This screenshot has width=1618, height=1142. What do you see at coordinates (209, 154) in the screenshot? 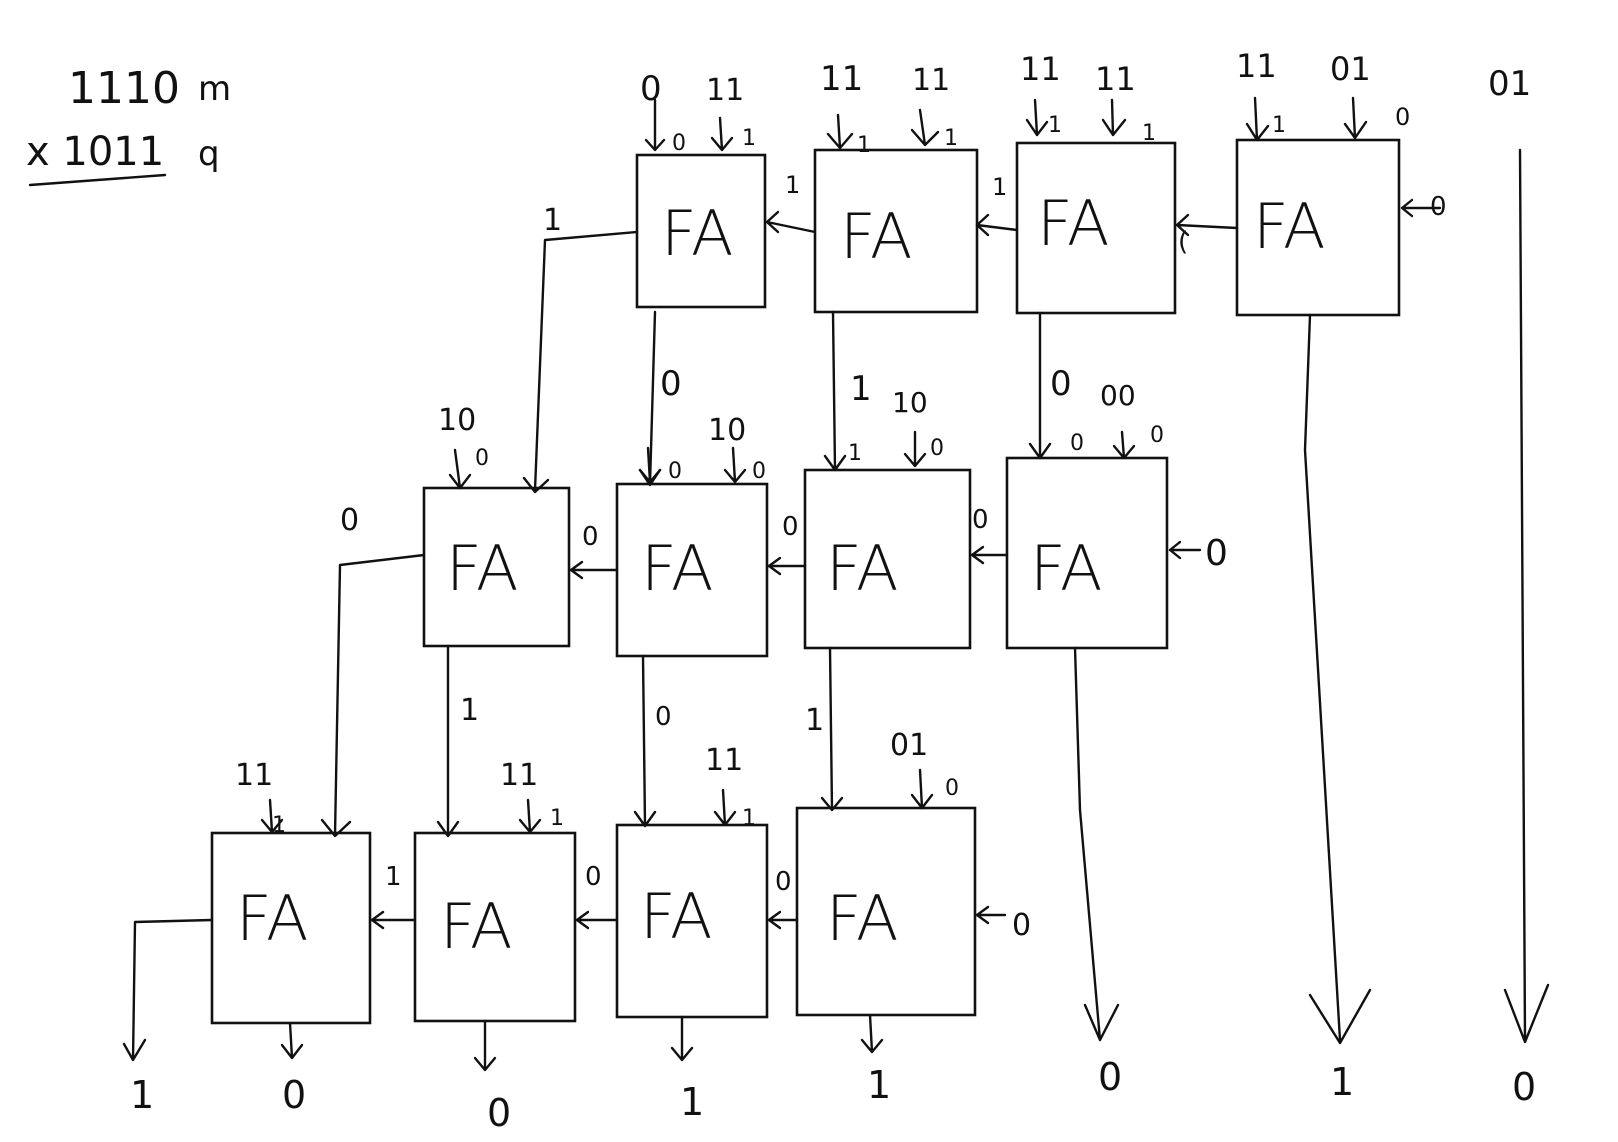
I see `multiplier-tag: q` at bounding box center [209, 154].